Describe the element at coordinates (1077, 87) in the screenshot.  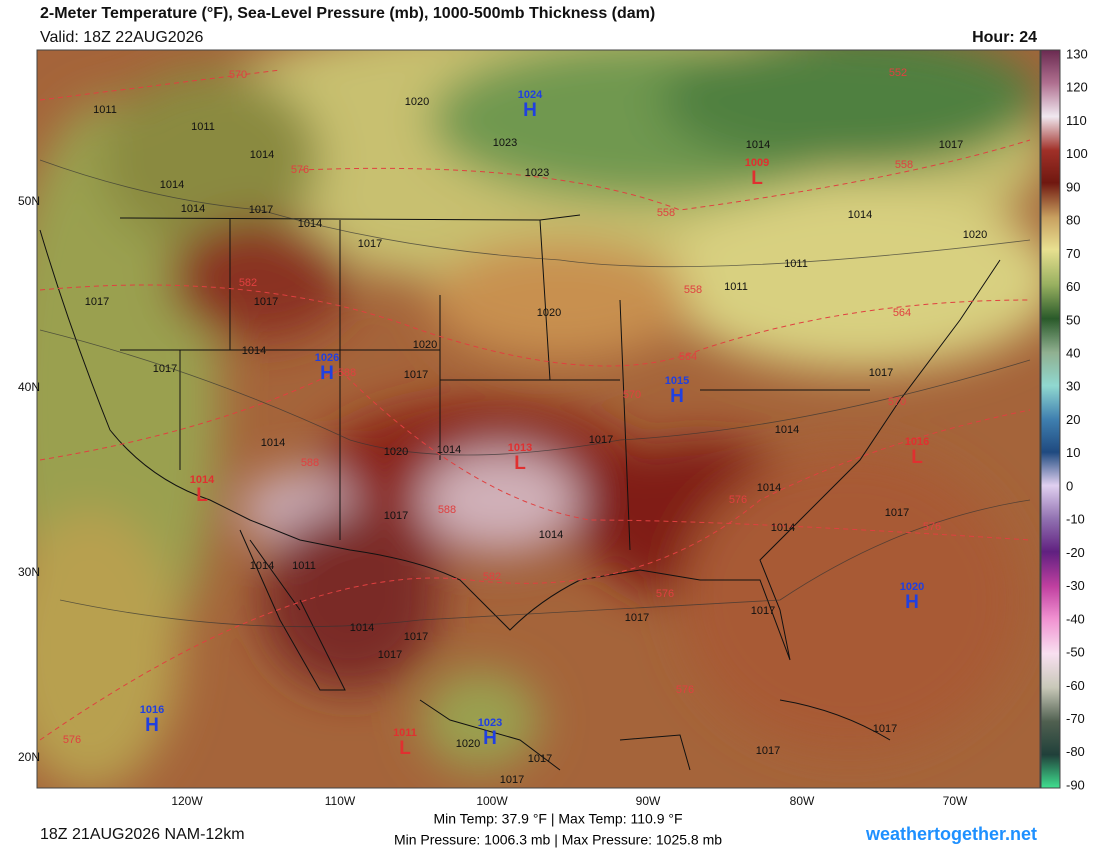
I see `colorbar-tick-label: 120` at that location.